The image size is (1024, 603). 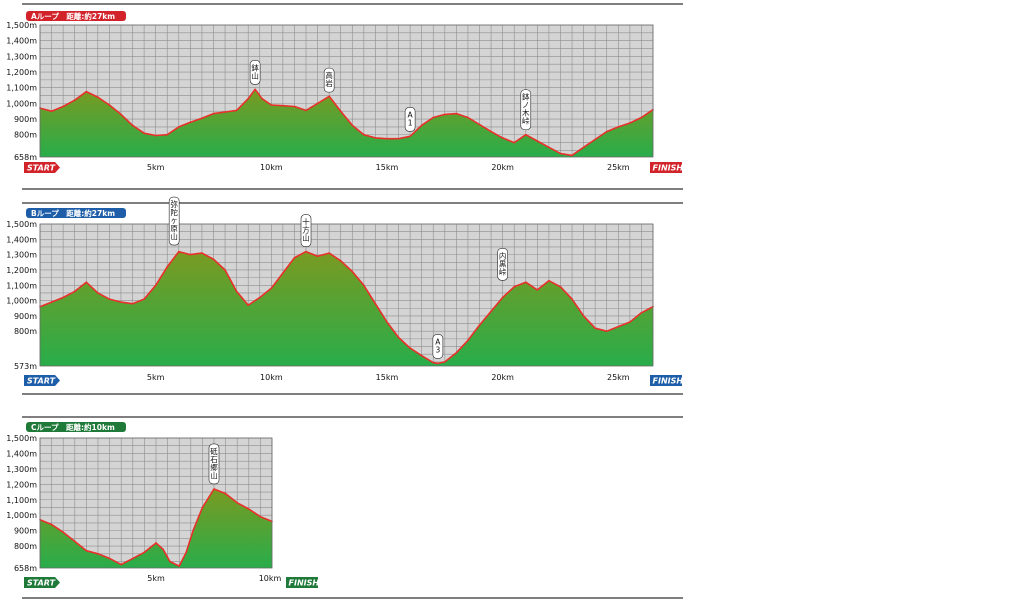 What do you see at coordinates (502, 167) in the screenshot?
I see `x-tick-label: 20km` at bounding box center [502, 167].